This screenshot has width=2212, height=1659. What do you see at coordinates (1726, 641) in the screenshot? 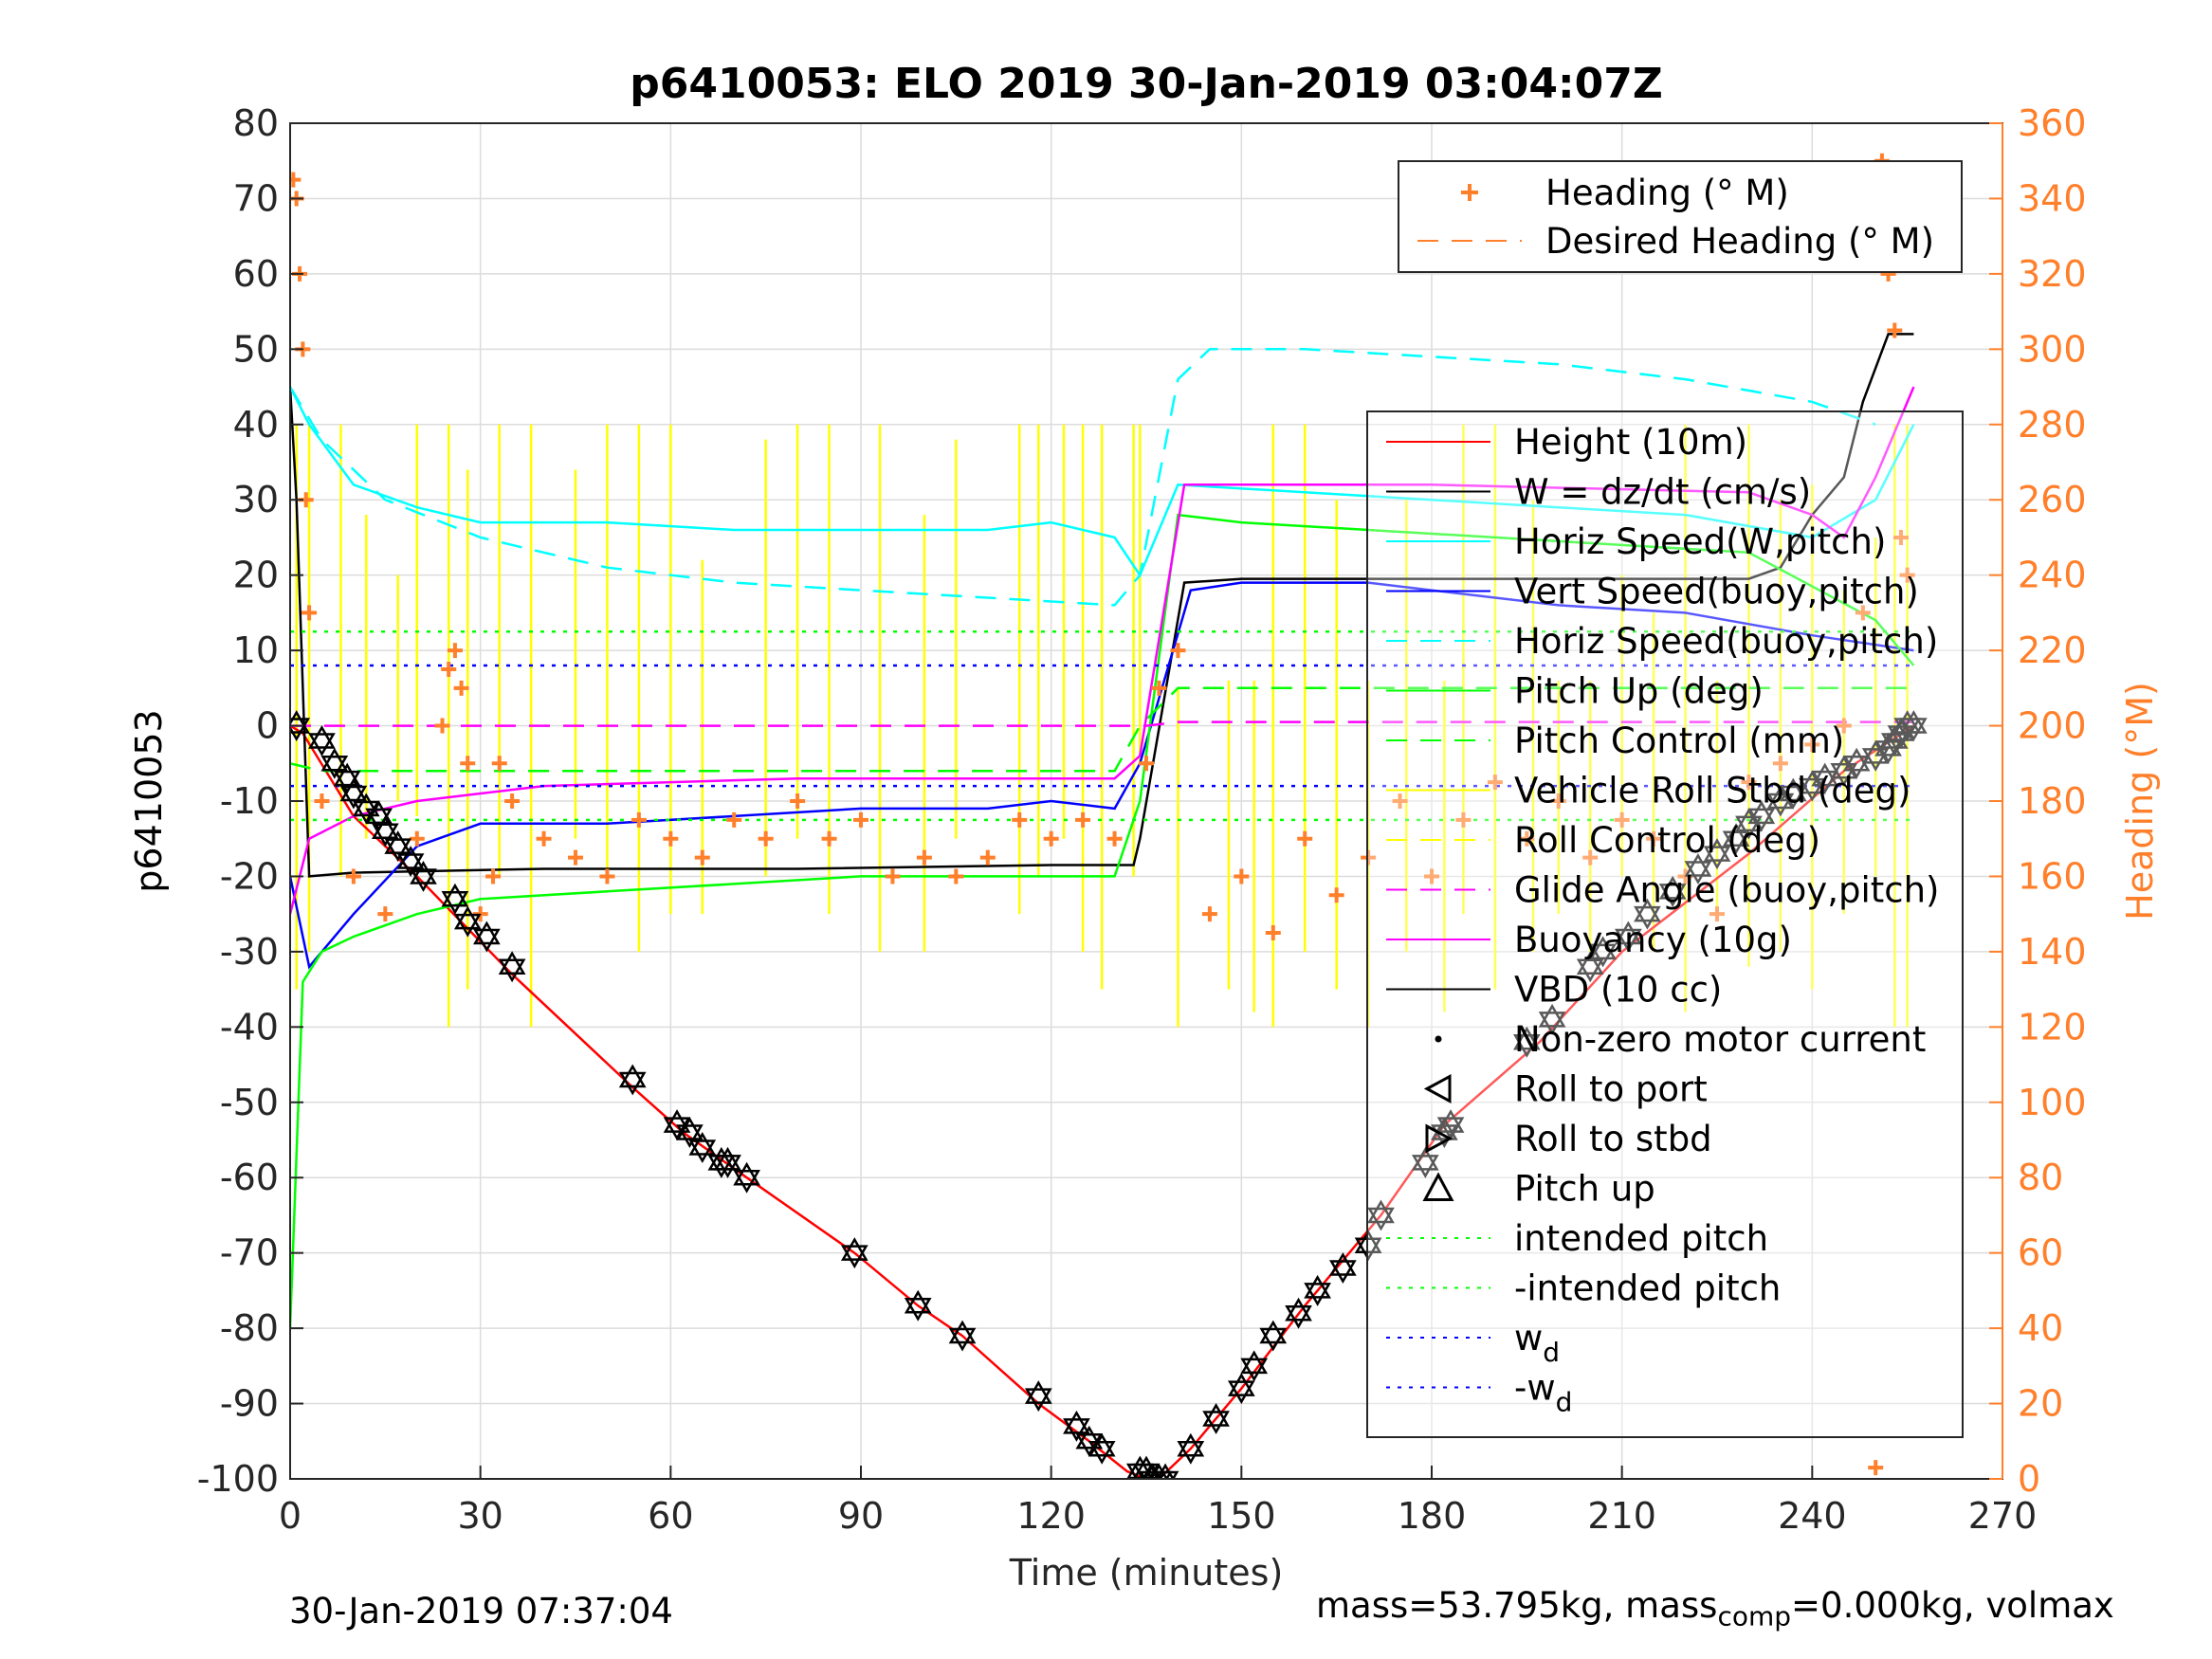
I see `legend-main-label: Horiz Speed(buoy,pitch)` at bounding box center [1726, 641].